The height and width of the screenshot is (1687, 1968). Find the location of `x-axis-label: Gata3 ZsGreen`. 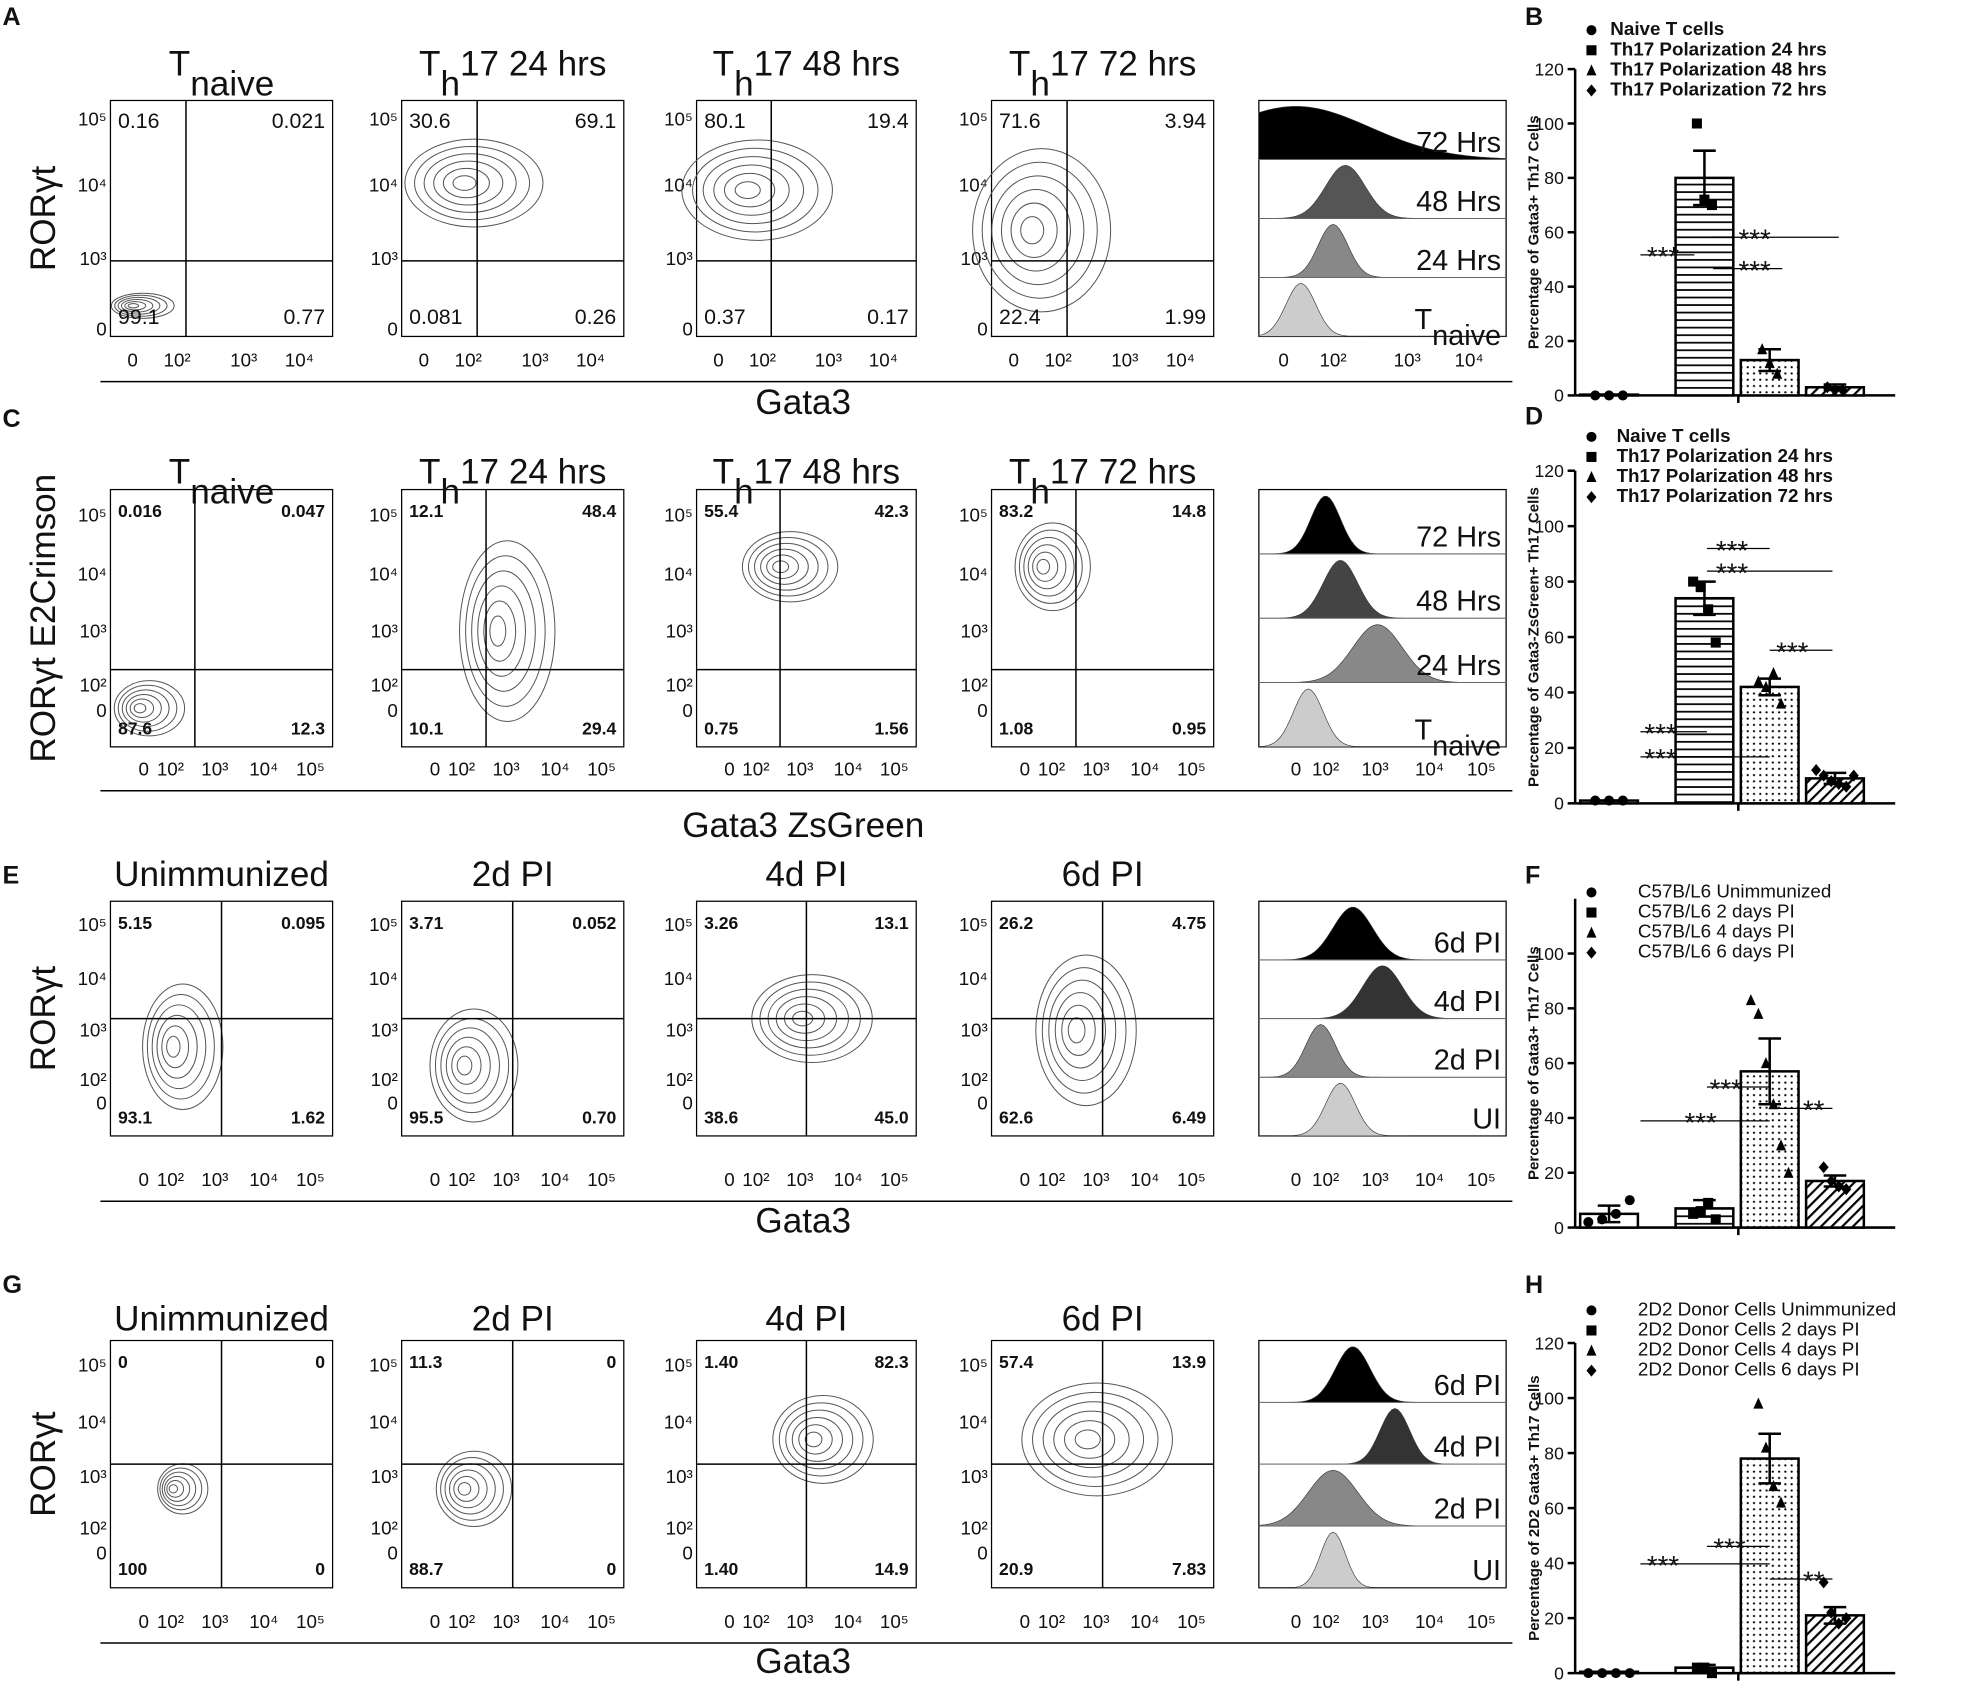

x-axis-label: Gata3 ZsGreen is located at coordinates (803, 825).